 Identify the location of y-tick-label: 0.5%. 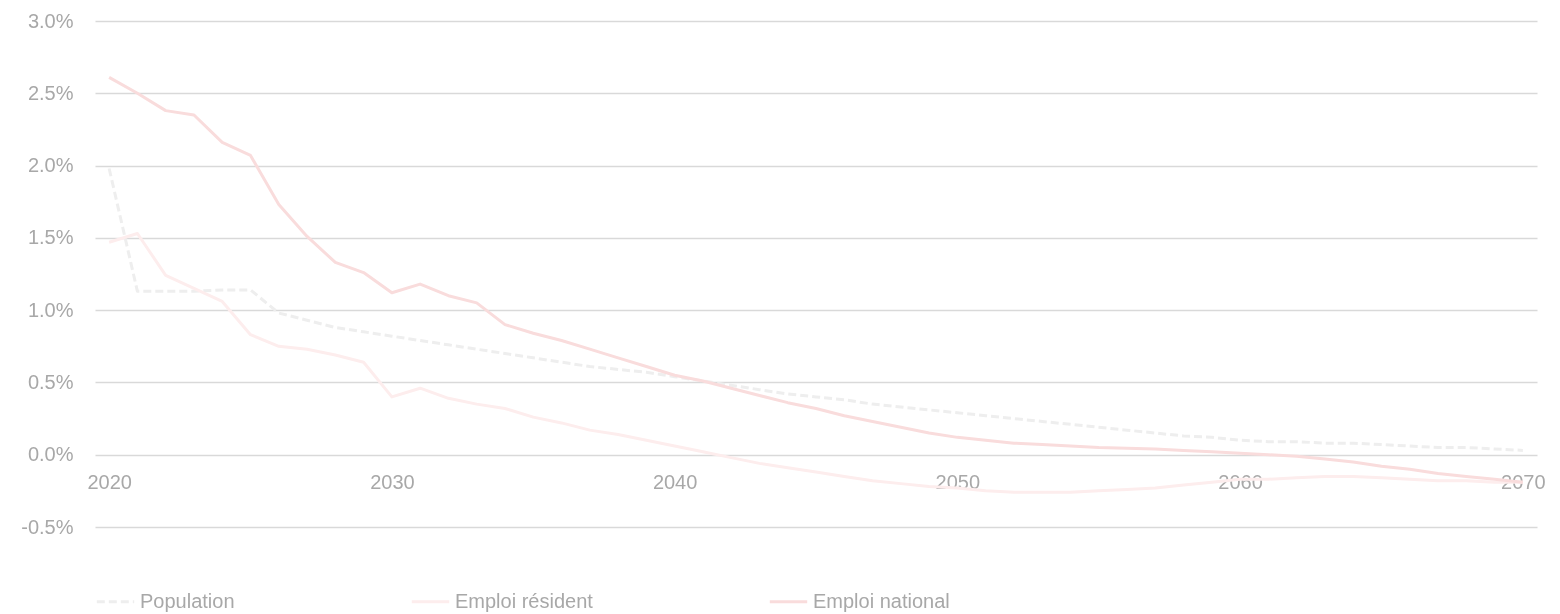
(50, 381).